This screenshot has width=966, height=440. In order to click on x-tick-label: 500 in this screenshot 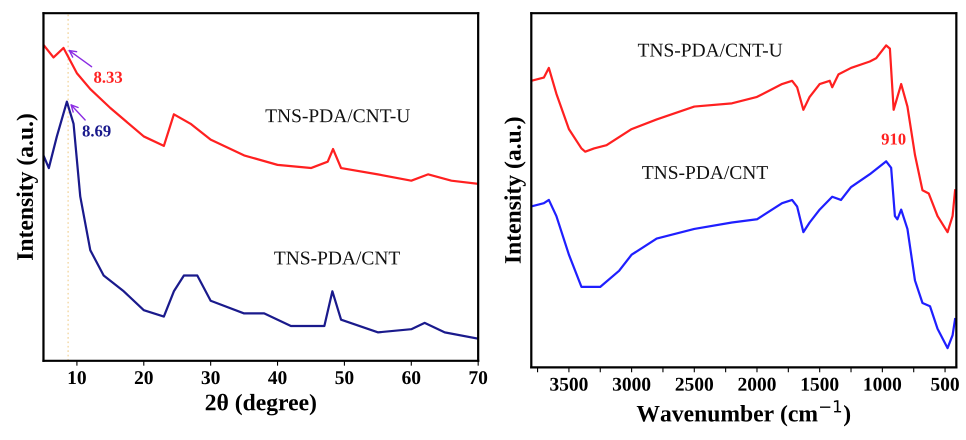, I will do `click(945, 384)`.